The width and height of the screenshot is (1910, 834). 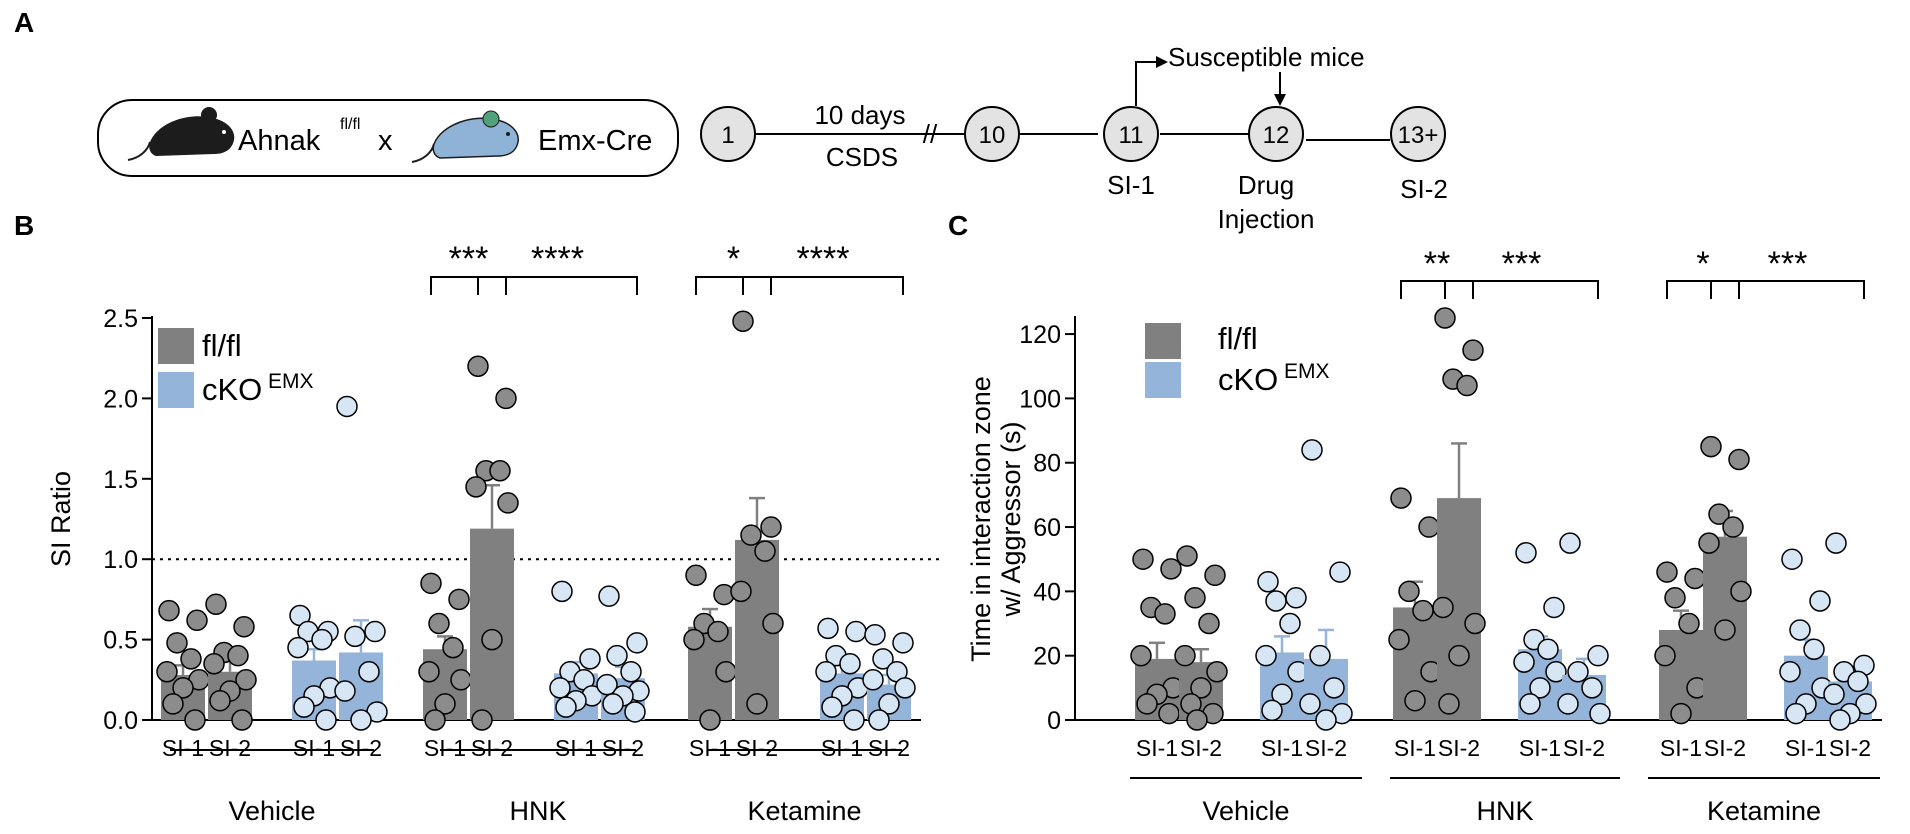 What do you see at coordinates (1764, 811) in the screenshot?
I see `group-label: Ketamine` at bounding box center [1764, 811].